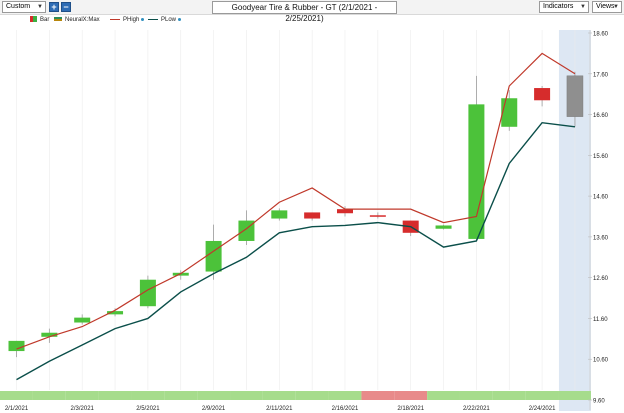 This screenshot has width=624, height=413. I want to click on zoom-out-button: −, so click(66, 7).